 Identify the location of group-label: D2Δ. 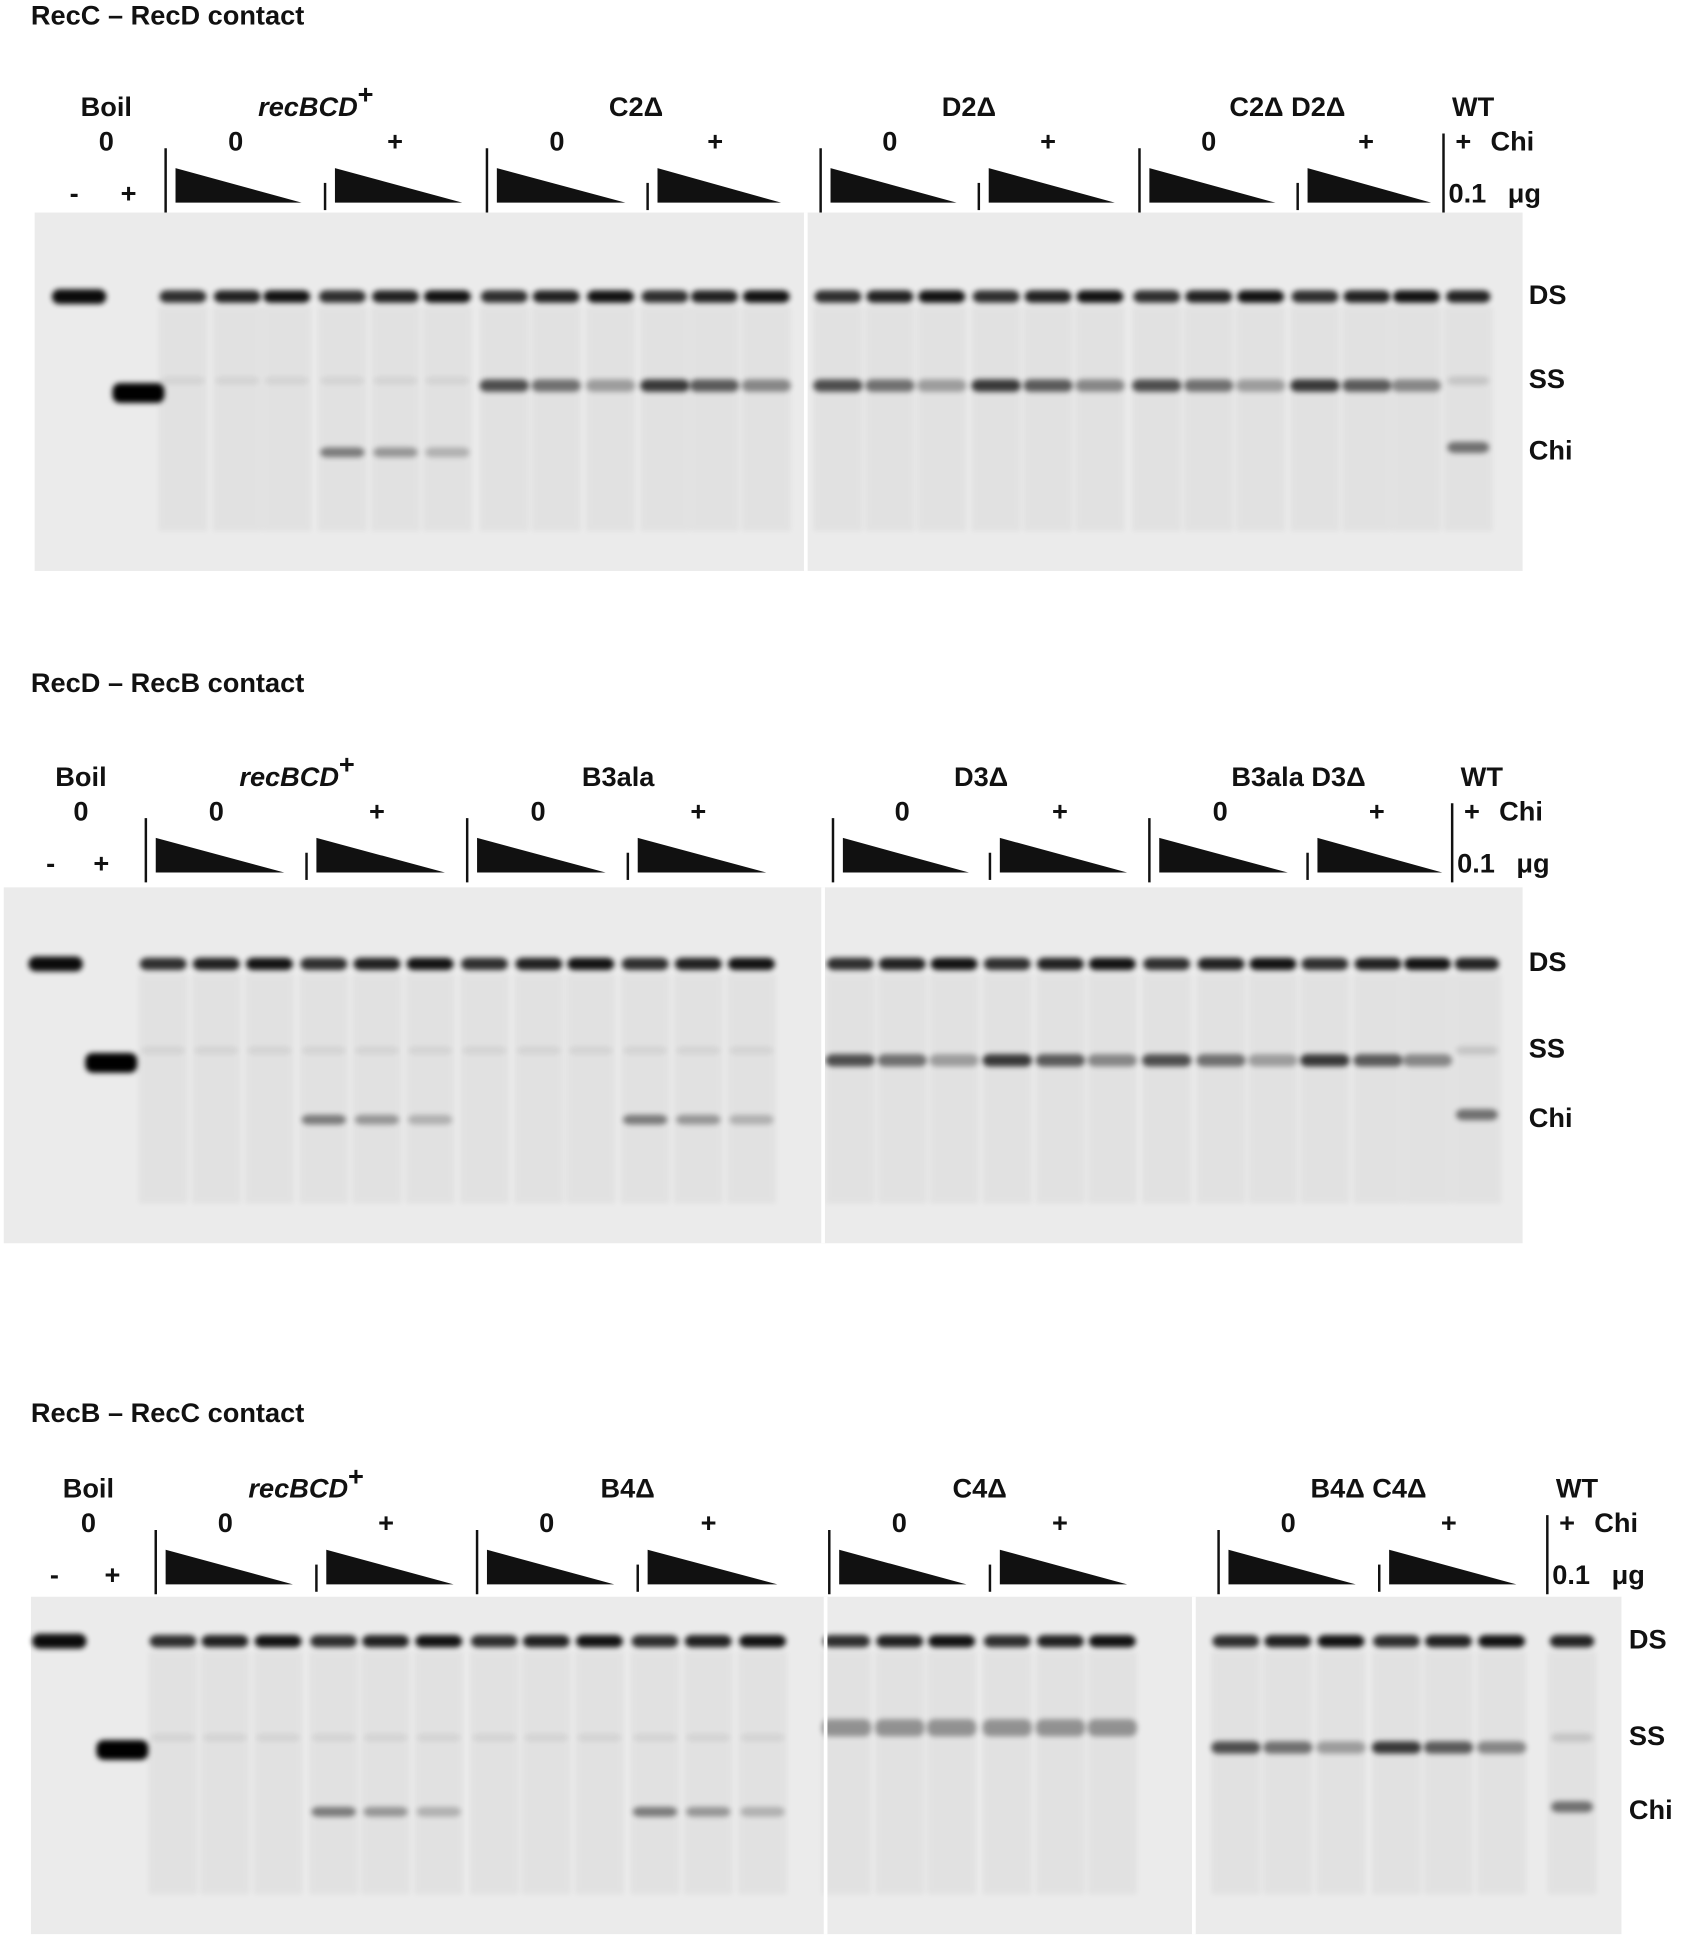
(969, 106).